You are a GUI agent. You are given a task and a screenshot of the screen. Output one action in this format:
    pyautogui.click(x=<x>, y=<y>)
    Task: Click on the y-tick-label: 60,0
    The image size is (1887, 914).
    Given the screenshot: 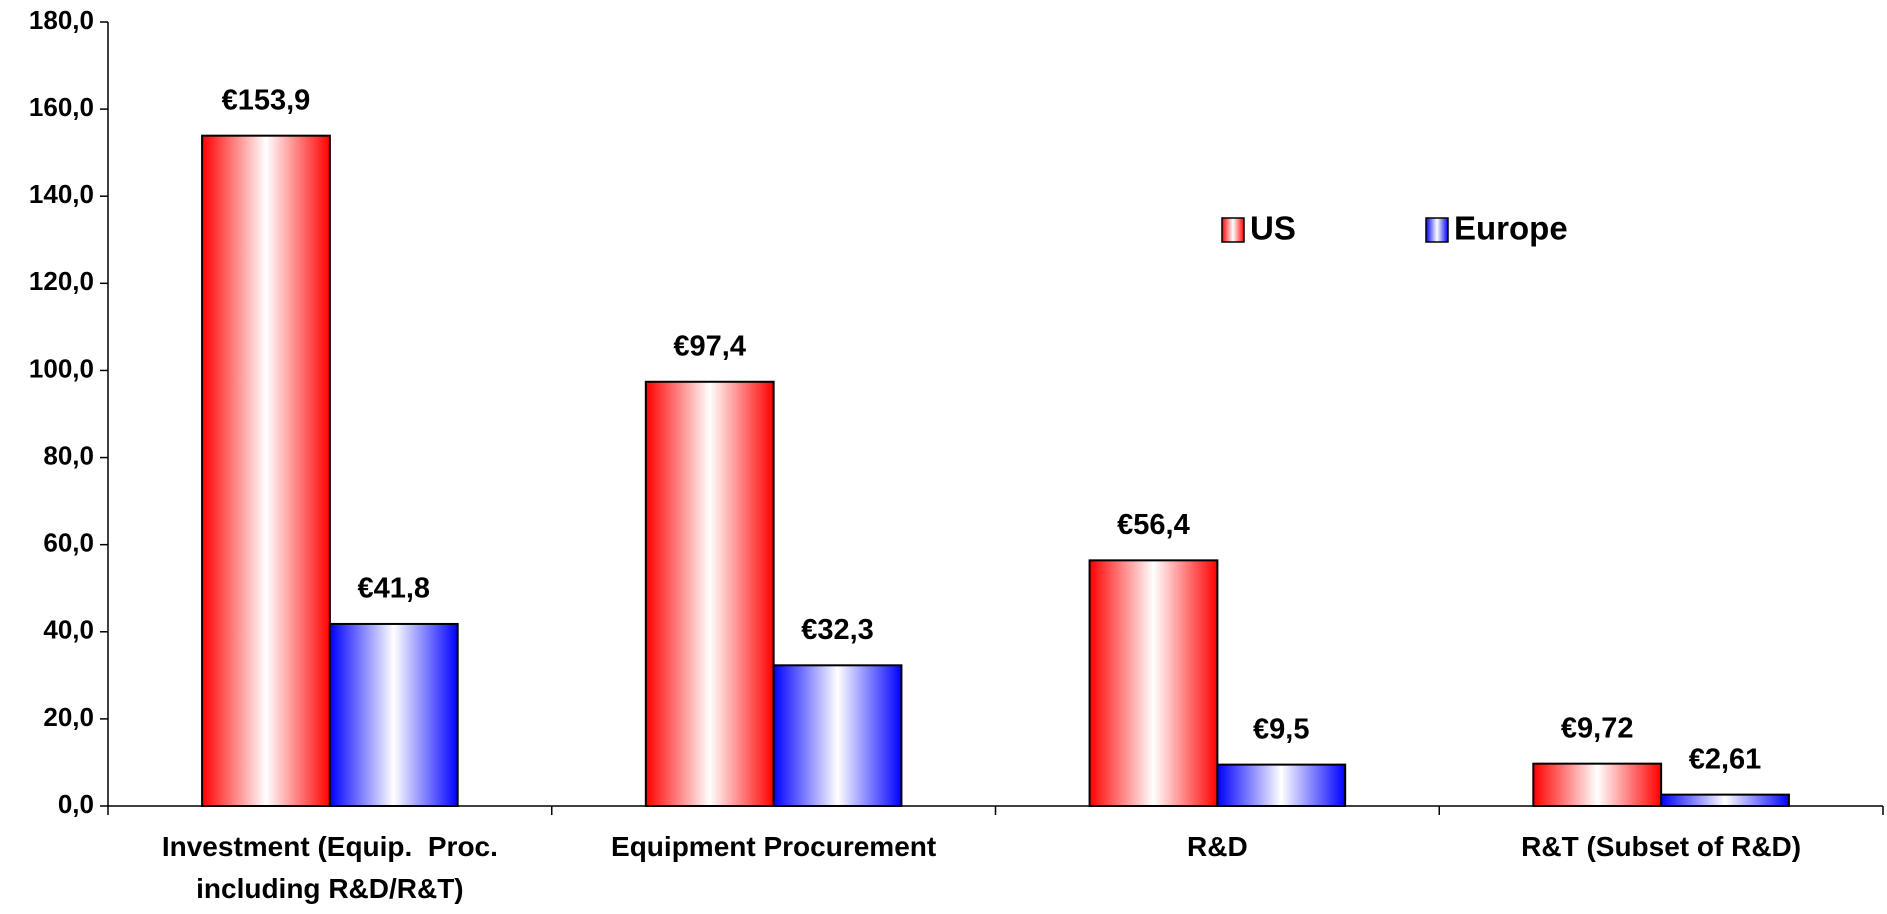 What is the action you would take?
    pyautogui.click(x=68, y=543)
    